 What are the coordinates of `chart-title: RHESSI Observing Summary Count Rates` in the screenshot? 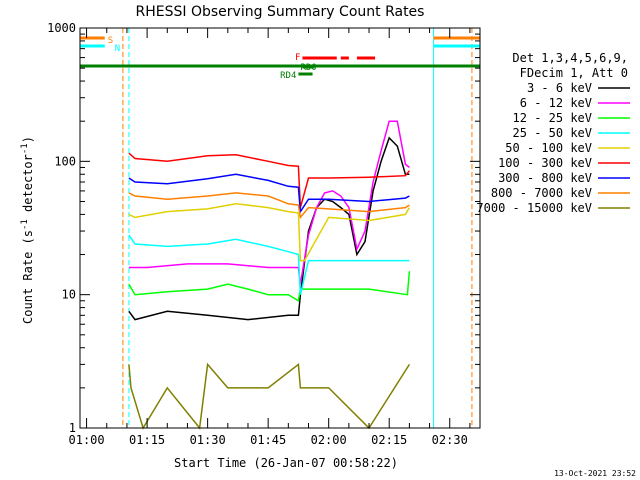 It's located at (280, 12).